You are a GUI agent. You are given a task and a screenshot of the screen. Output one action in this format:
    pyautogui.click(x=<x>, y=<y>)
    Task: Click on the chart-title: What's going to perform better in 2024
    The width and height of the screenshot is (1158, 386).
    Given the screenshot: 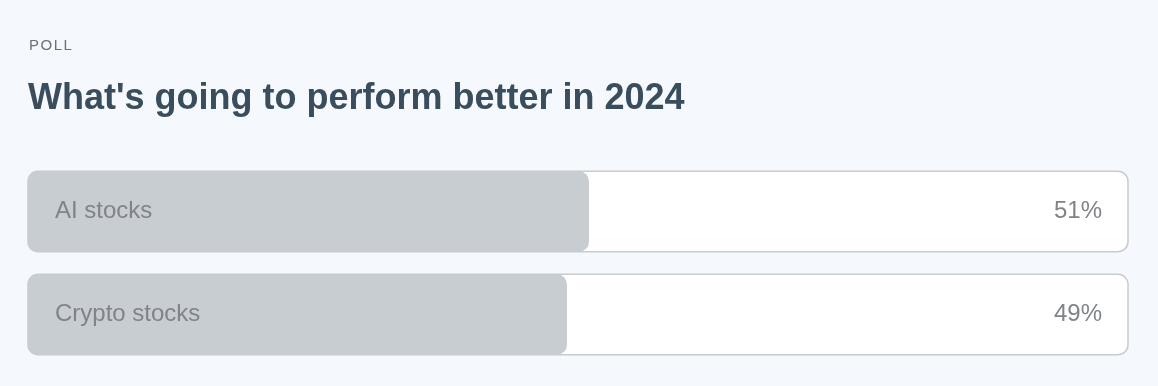 What is the action you would take?
    pyautogui.click(x=356, y=97)
    